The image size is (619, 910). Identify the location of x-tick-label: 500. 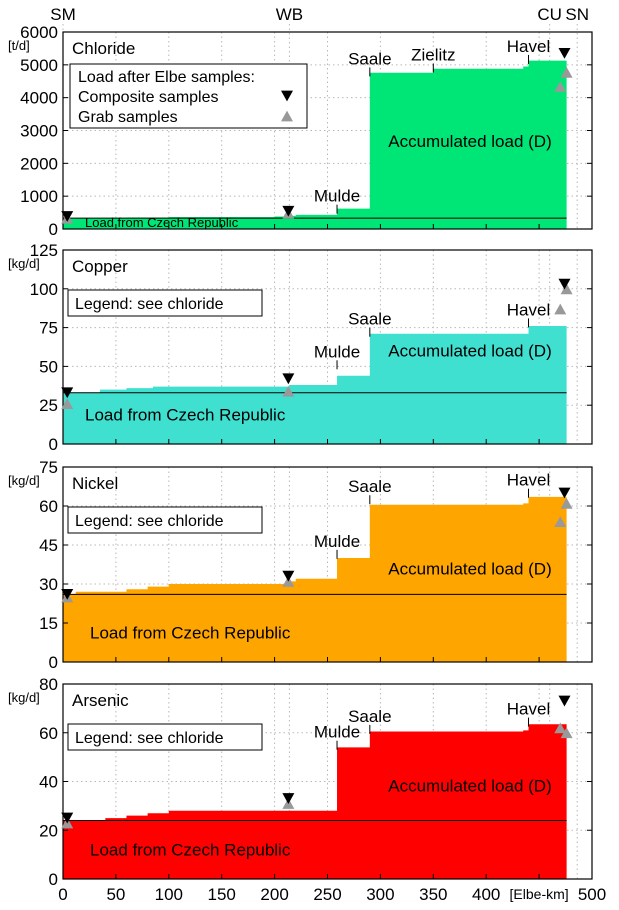
(592, 894).